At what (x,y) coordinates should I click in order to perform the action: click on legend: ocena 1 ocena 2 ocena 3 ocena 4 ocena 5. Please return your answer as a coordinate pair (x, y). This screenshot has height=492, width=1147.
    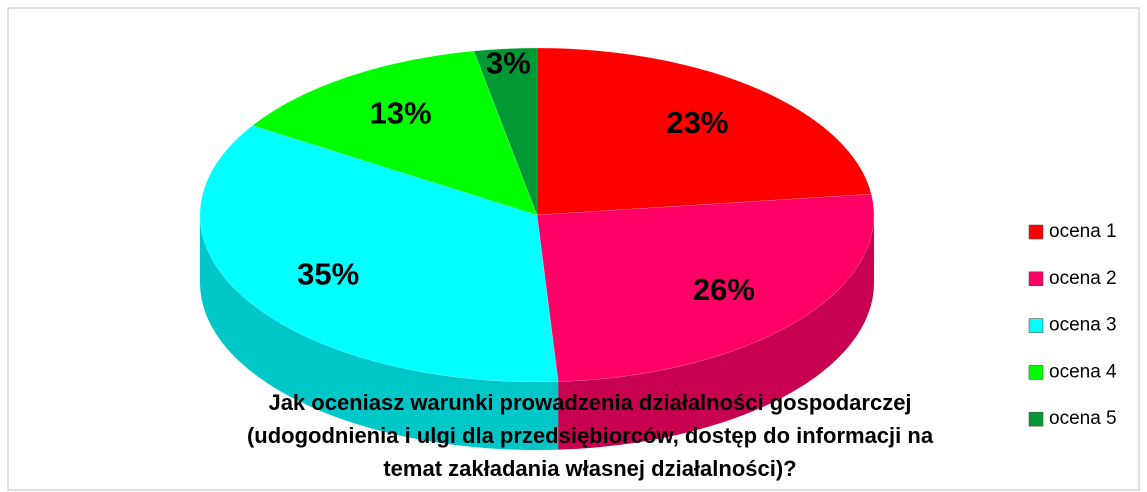
    Looking at the image, I should click on (1072, 325).